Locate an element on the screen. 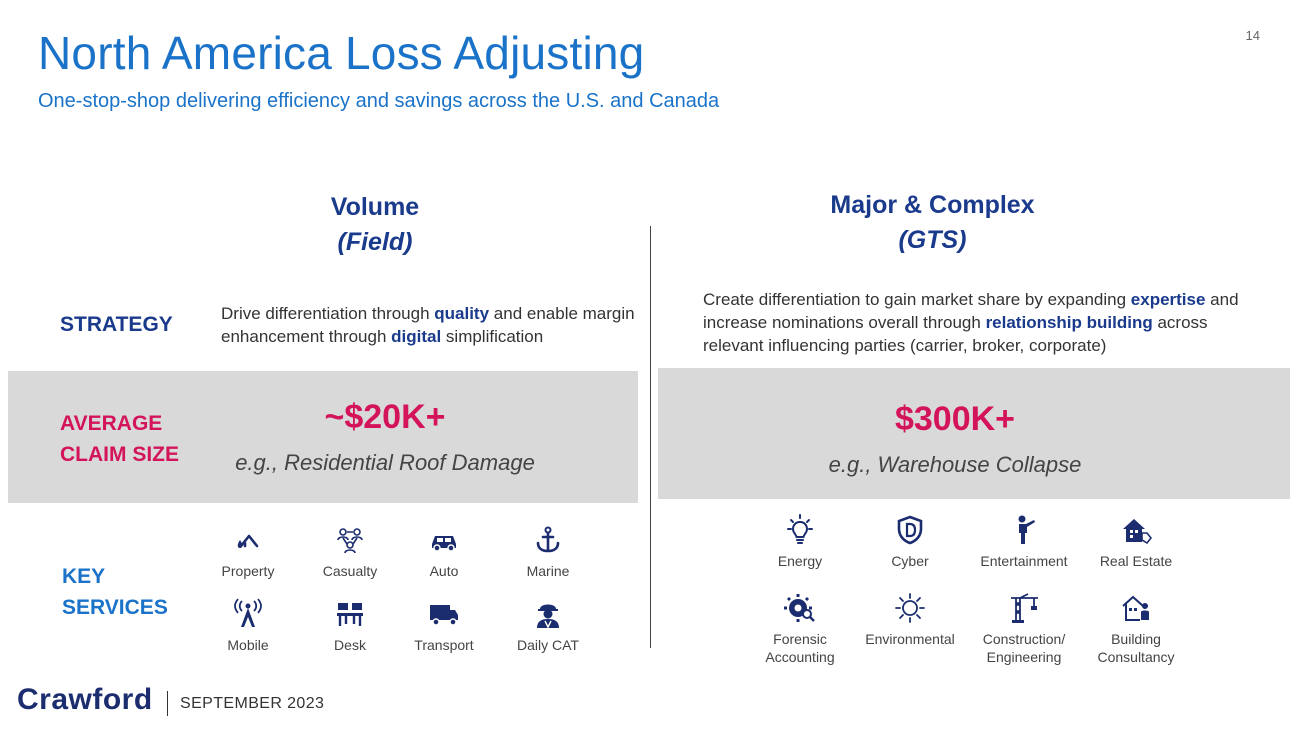 The width and height of the screenshot is (1300, 731). service-daily-cat: Daily CAT is located at coordinates (548, 626).